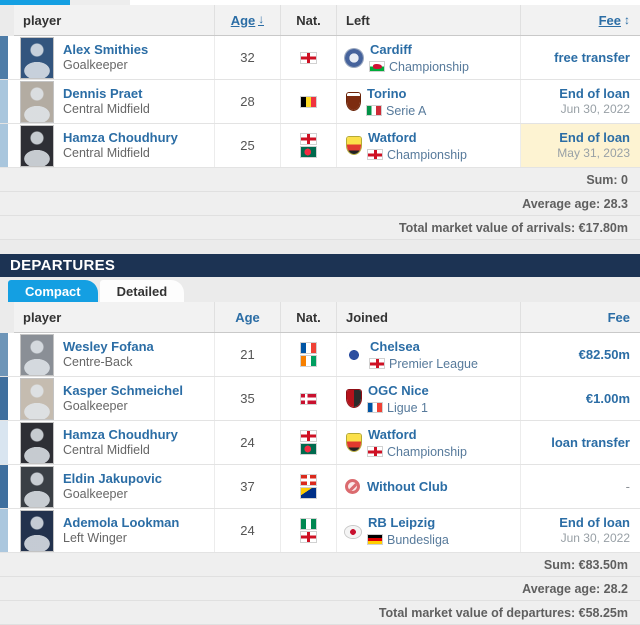 This screenshot has width=640, height=625. What do you see at coordinates (123, 390) in the screenshot?
I see `player-name-link: Kasper Schmeichel` at bounding box center [123, 390].